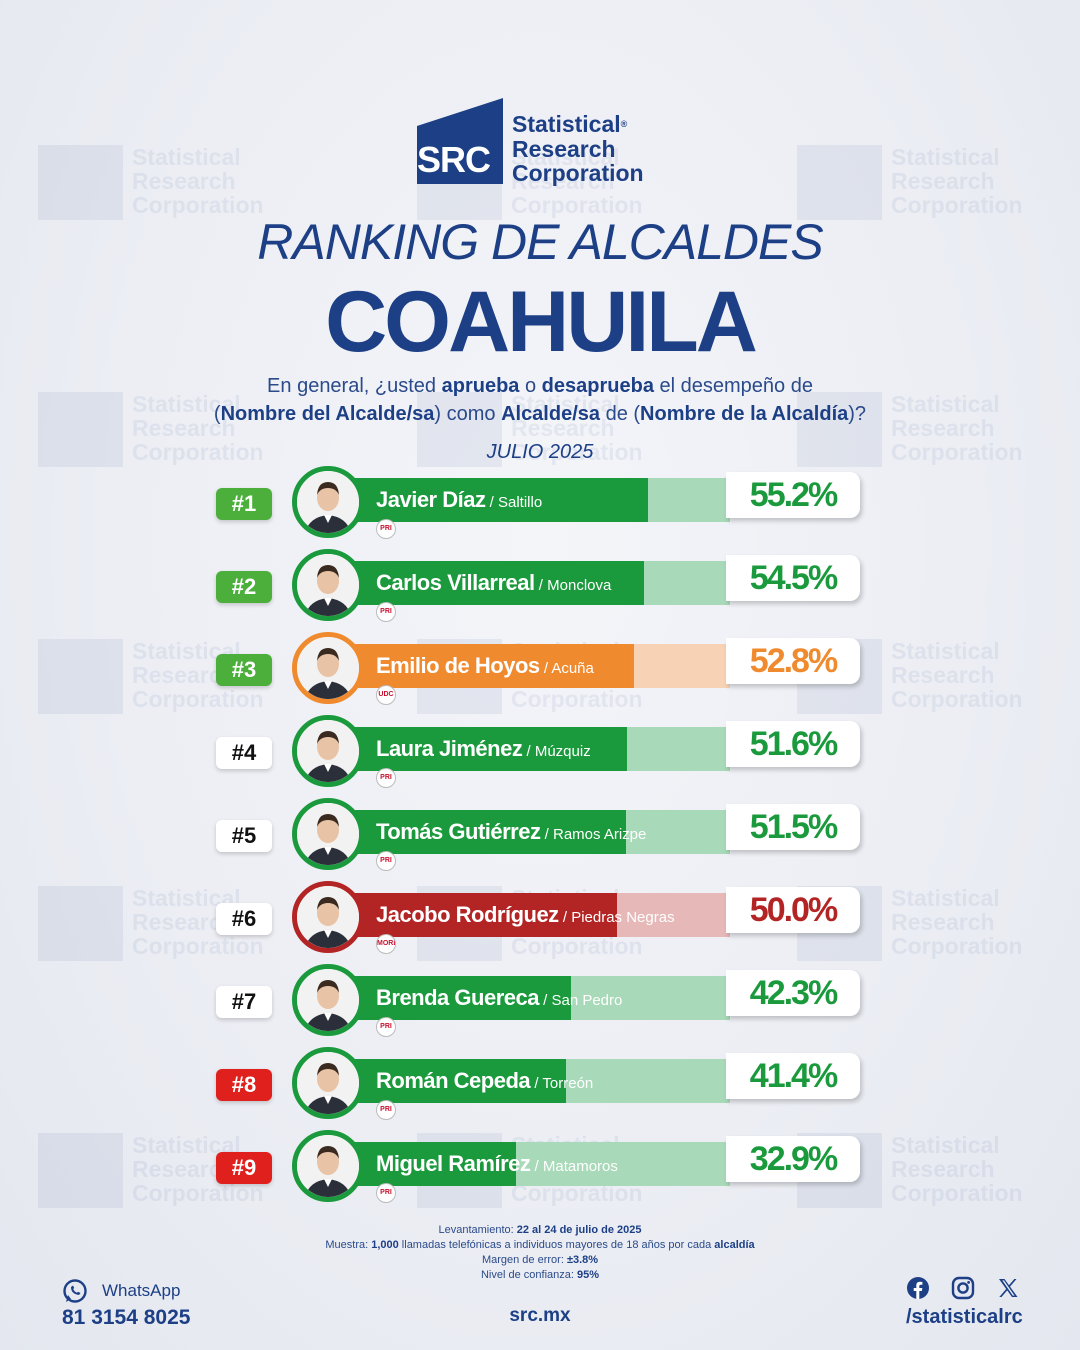  I want to click on ranking-row: #7 Brenda Guereca / San Pedro 42.3% PRI, so click(540, 1005).